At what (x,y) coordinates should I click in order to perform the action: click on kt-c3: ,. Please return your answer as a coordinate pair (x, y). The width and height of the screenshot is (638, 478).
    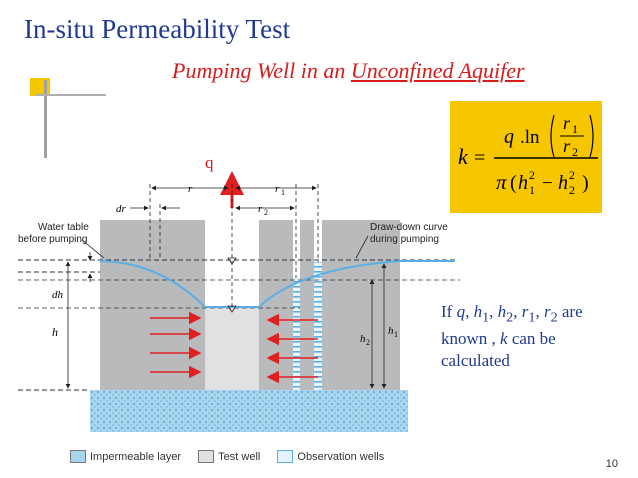
    Looking at the image, I should click on (517, 311).